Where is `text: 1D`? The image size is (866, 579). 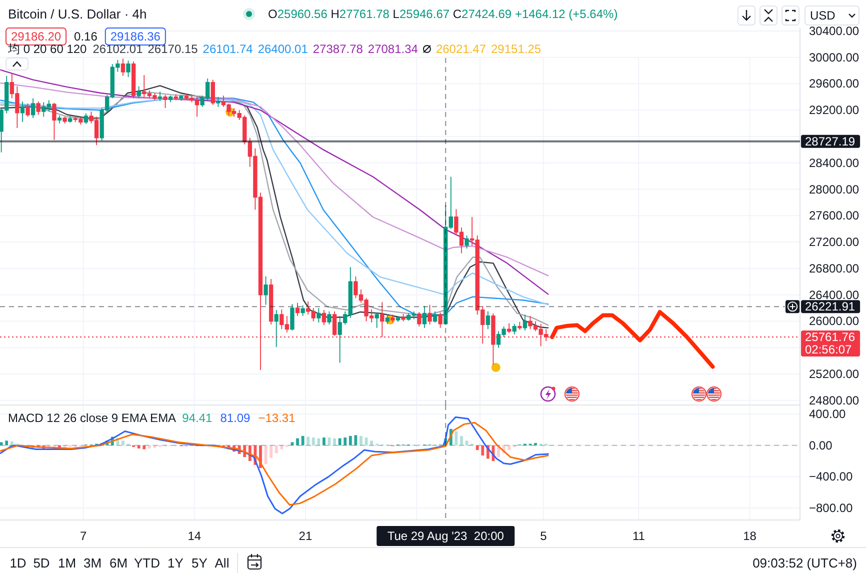
text: 1D is located at coordinates (18, 563).